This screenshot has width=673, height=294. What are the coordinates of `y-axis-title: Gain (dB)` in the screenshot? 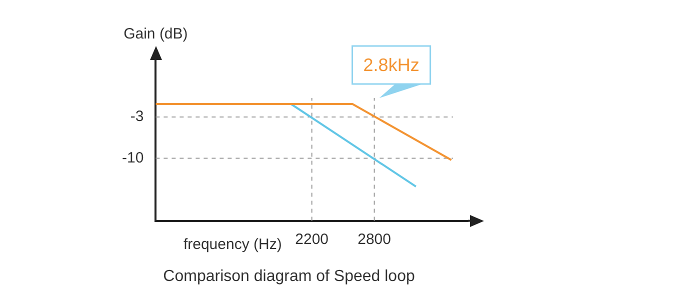 It's located at (156, 34).